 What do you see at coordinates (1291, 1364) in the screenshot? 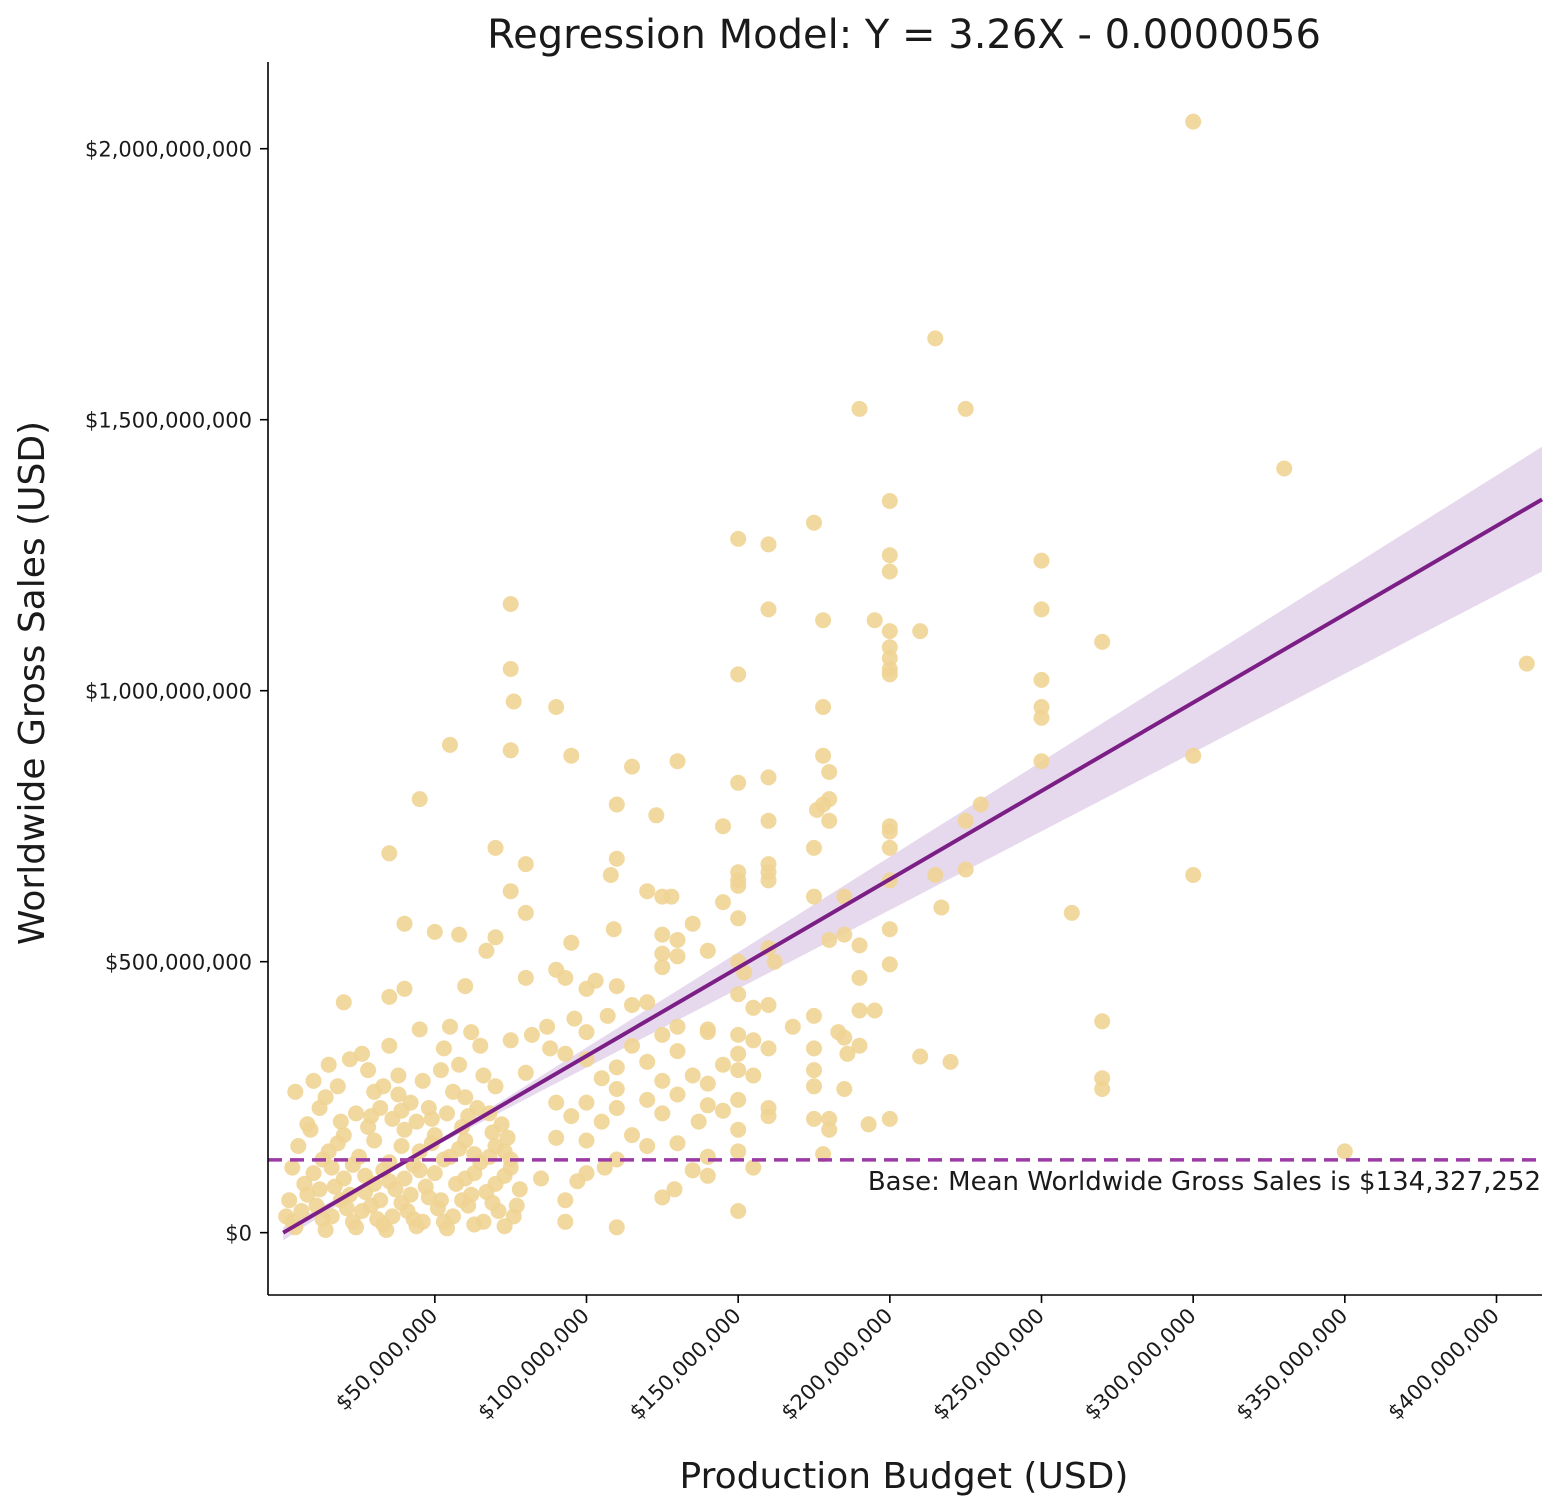
I see `x-tick-label: $350,000,000` at bounding box center [1291, 1364].